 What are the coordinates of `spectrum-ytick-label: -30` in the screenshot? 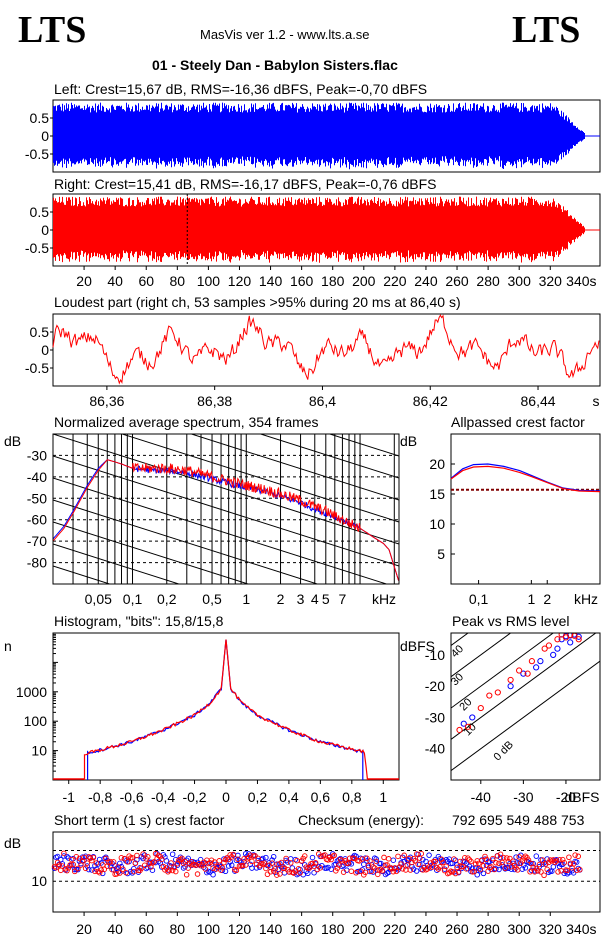 It's located at (37, 455).